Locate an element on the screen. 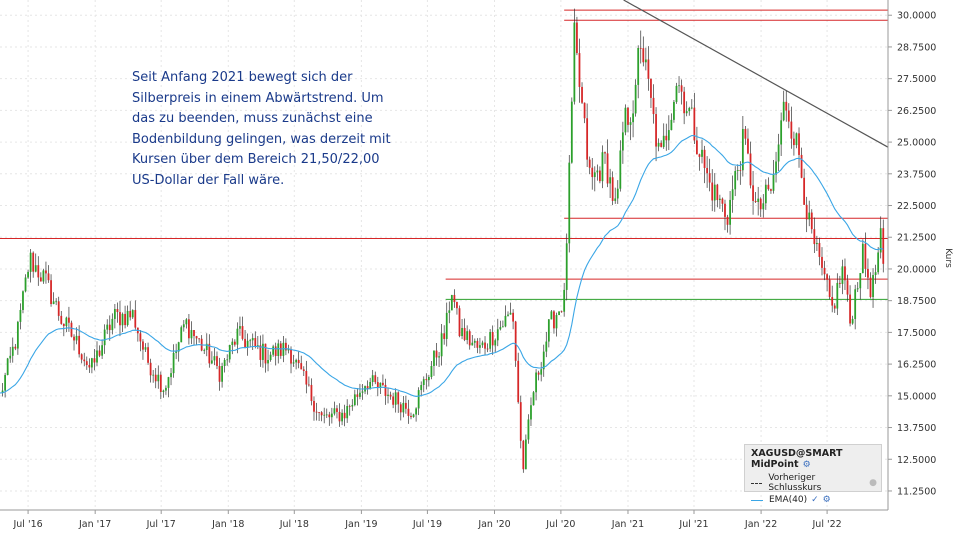  y-tick-label: 18.7500 is located at coordinates (916, 301).